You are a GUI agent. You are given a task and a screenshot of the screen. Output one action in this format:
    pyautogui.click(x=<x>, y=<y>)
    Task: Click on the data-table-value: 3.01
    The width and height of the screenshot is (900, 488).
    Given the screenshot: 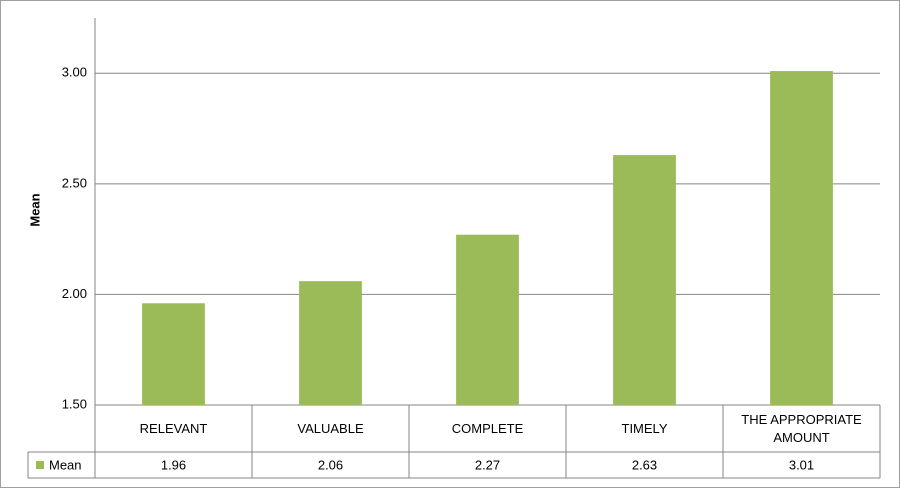 What is the action you would take?
    pyautogui.click(x=801, y=464)
    